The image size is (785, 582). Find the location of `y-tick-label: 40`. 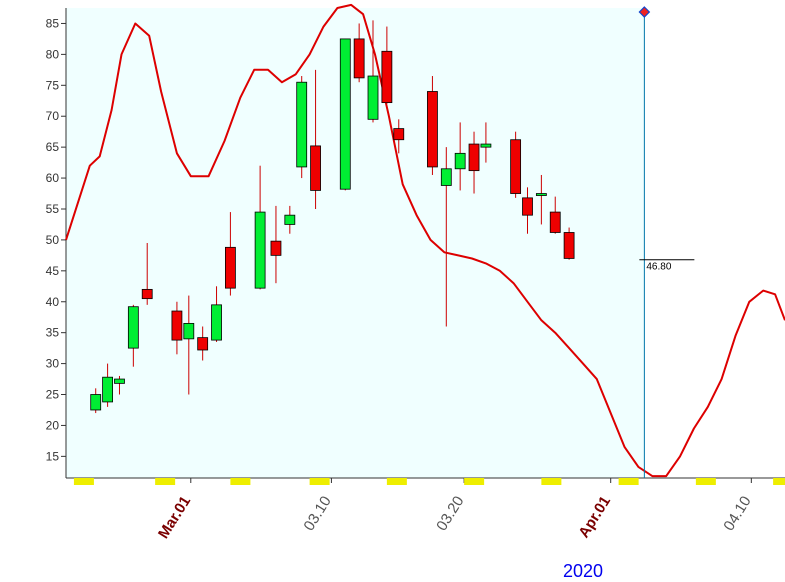

y-tick-label: 40 is located at coordinates (53, 302).